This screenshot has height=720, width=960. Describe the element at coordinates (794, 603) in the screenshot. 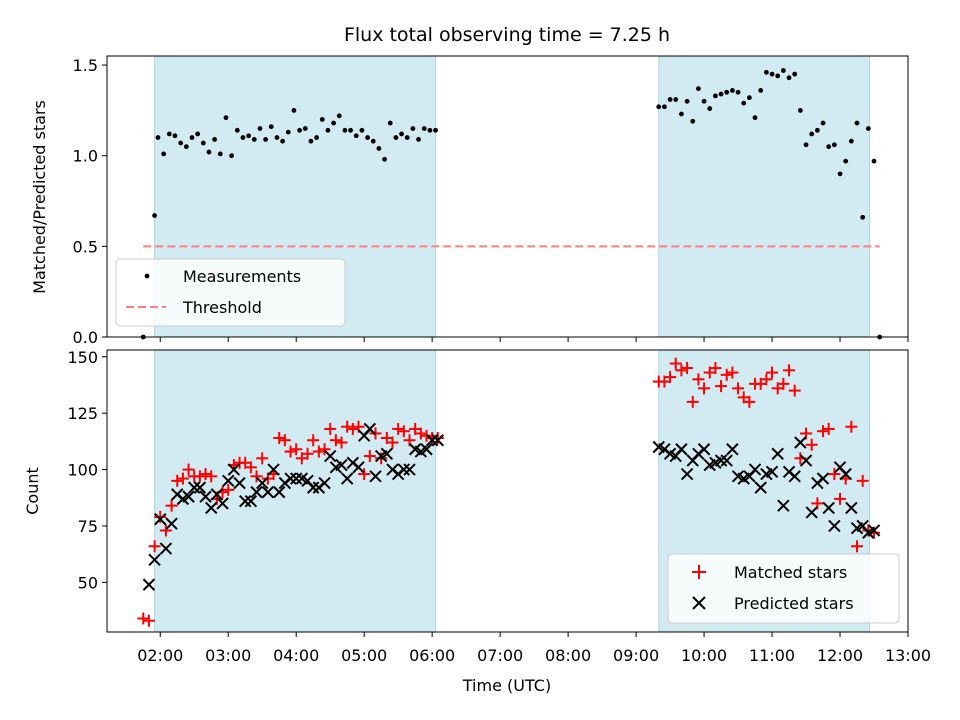

I see `predicted-legend-label: Predicted stars` at that location.